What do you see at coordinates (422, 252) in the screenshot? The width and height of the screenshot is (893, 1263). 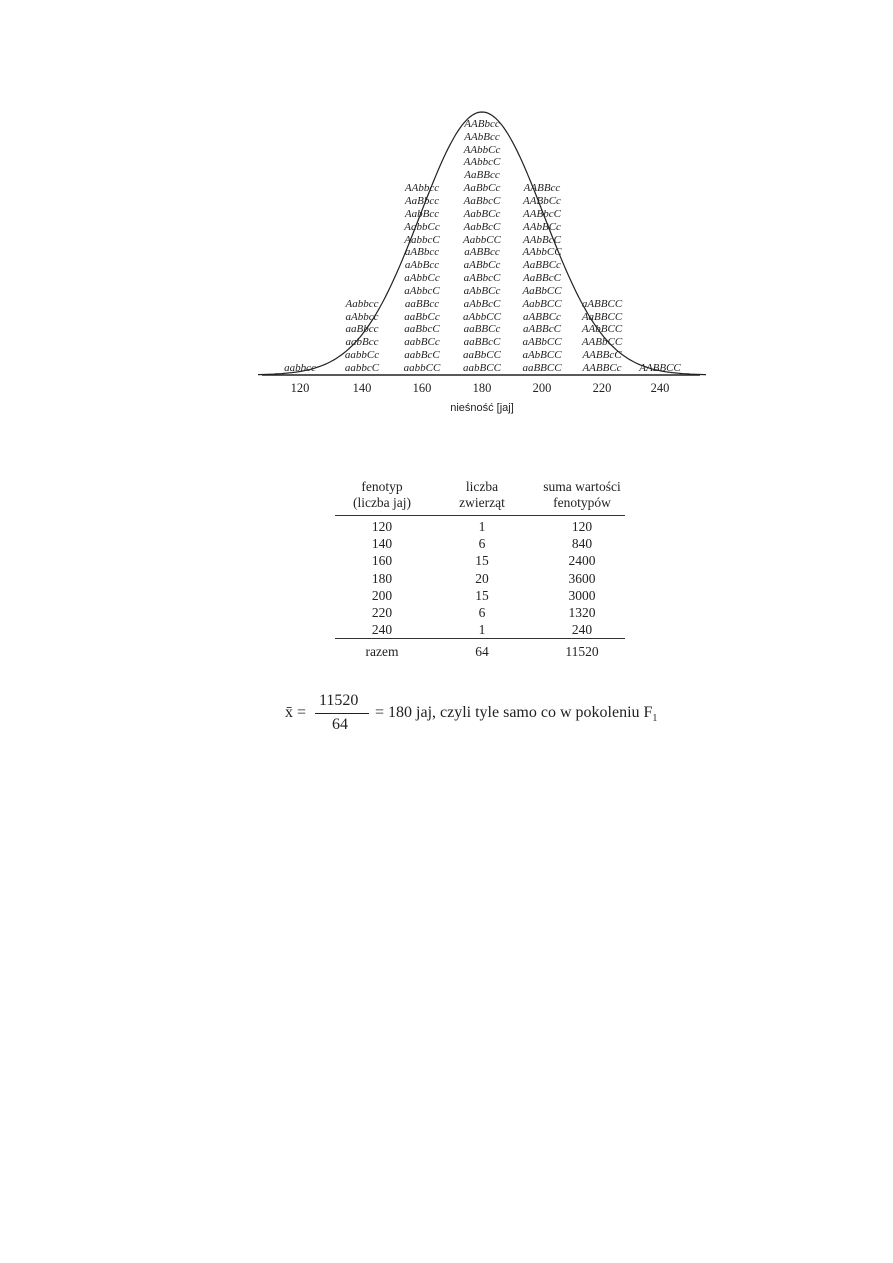 I see `genotype-label: aABbcc` at bounding box center [422, 252].